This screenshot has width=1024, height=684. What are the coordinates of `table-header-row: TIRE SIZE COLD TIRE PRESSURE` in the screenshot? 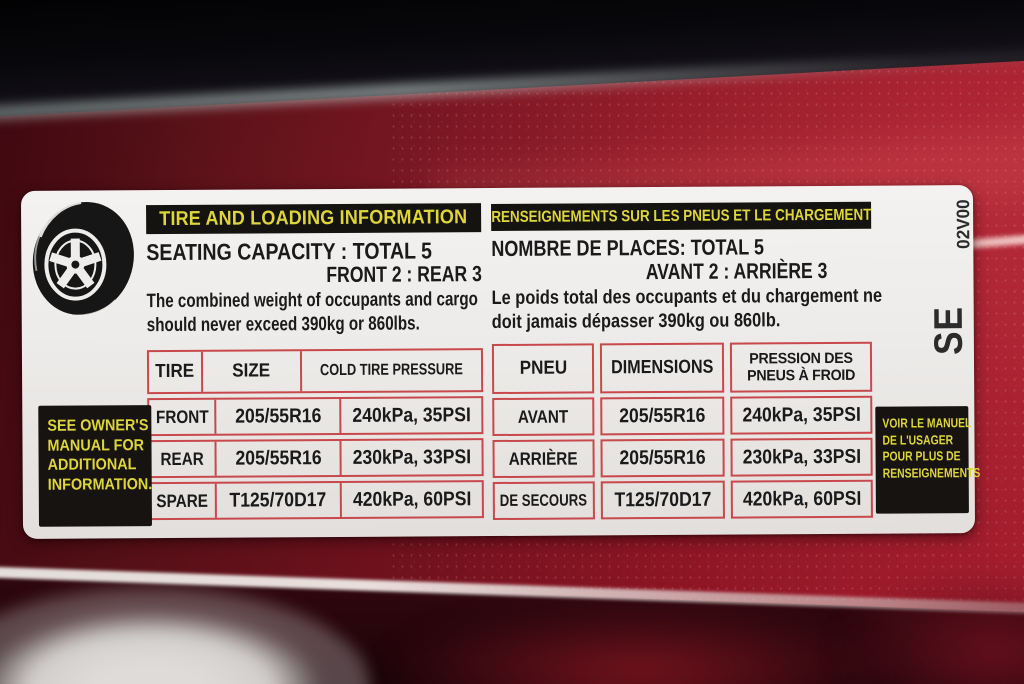 It's located at (315, 371).